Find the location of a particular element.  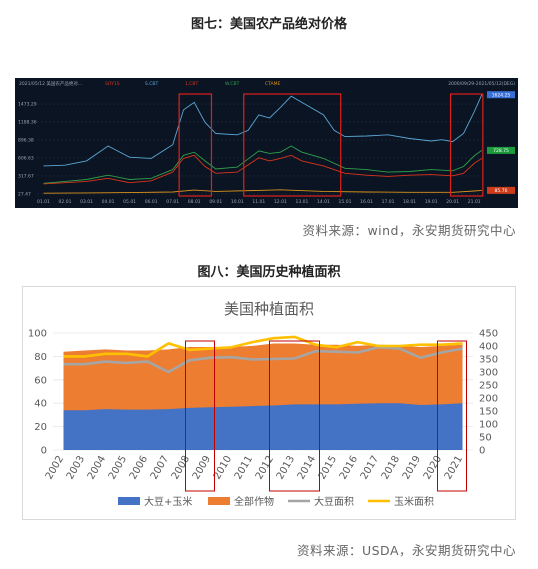

x-tick-label: 04.01 is located at coordinates (108, 202).